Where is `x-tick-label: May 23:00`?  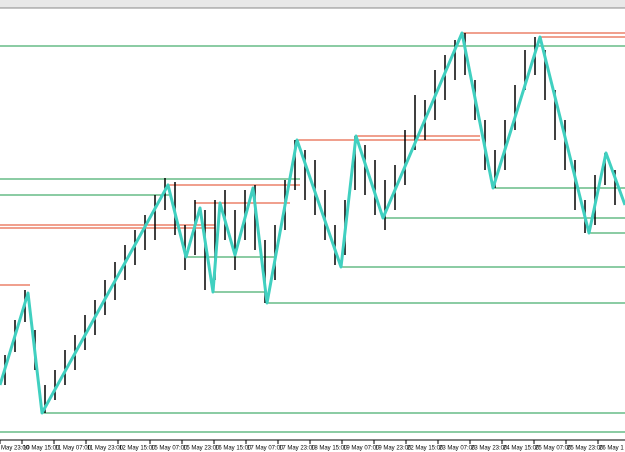
x-tick-label: May 23:00 is located at coordinates (15, 449).